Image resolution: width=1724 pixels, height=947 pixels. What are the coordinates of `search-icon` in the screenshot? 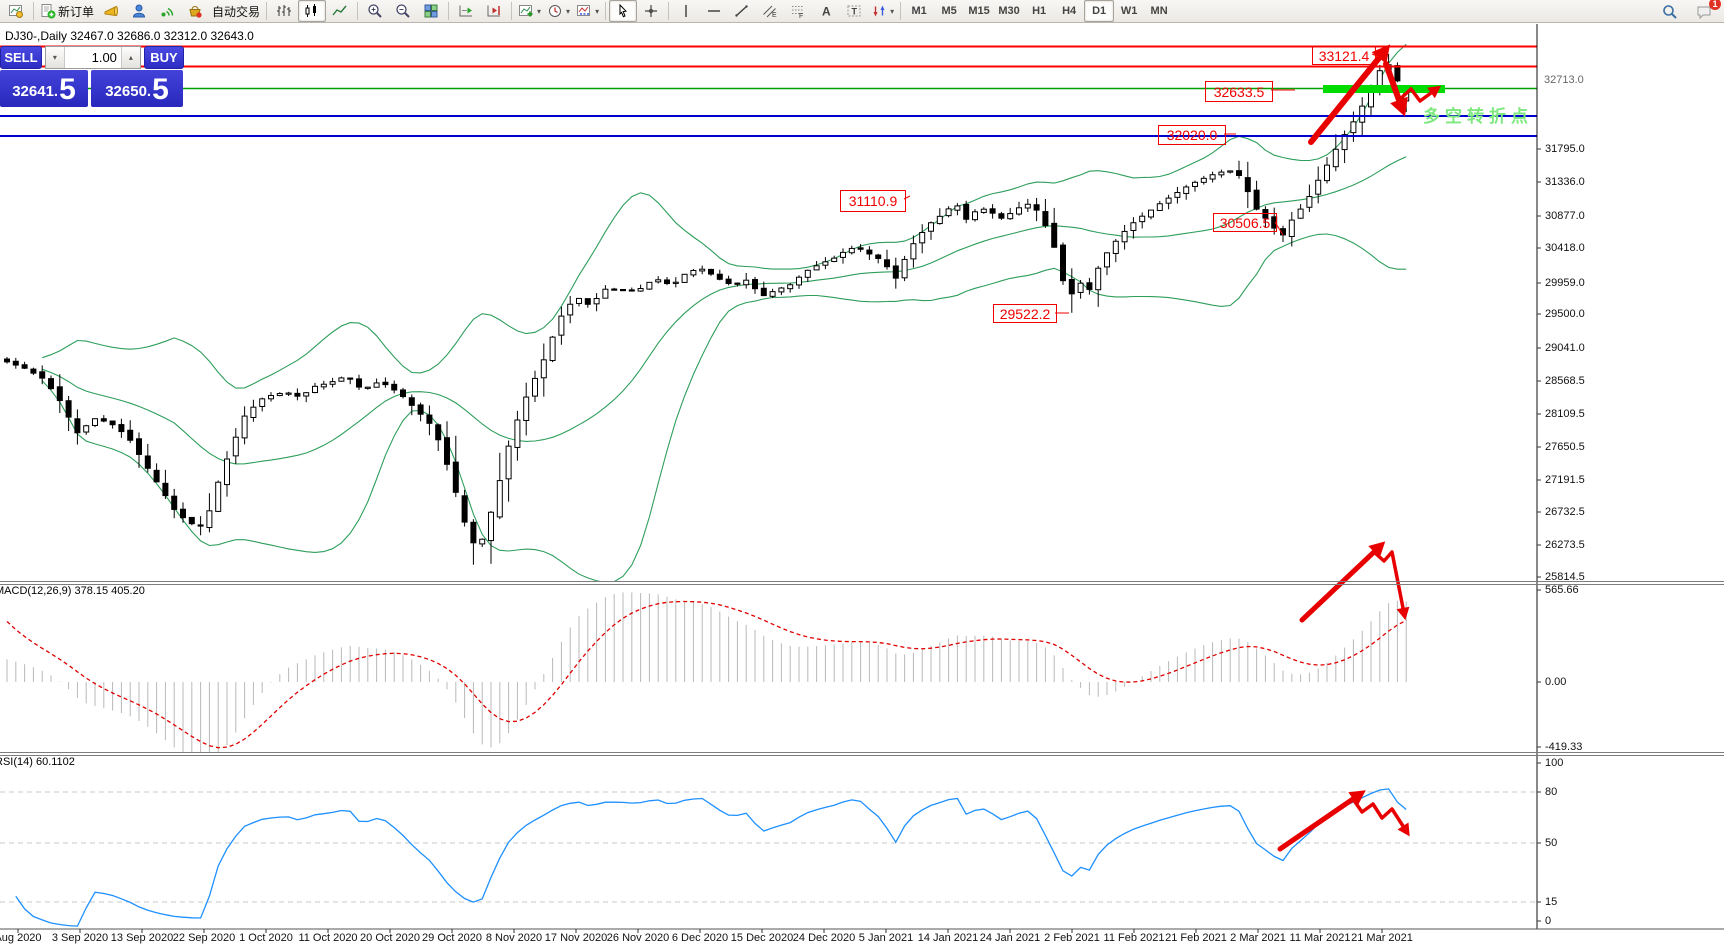 It's located at (1670, 12).